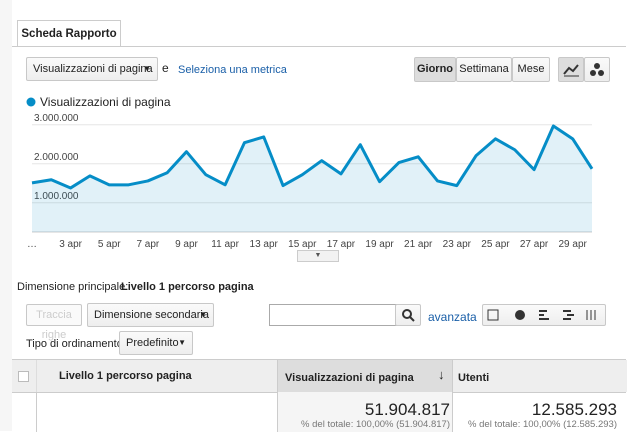  What do you see at coordinates (54, 322) in the screenshot?
I see `plot-rows-button: Traccia righe` at bounding box center [54, 322].